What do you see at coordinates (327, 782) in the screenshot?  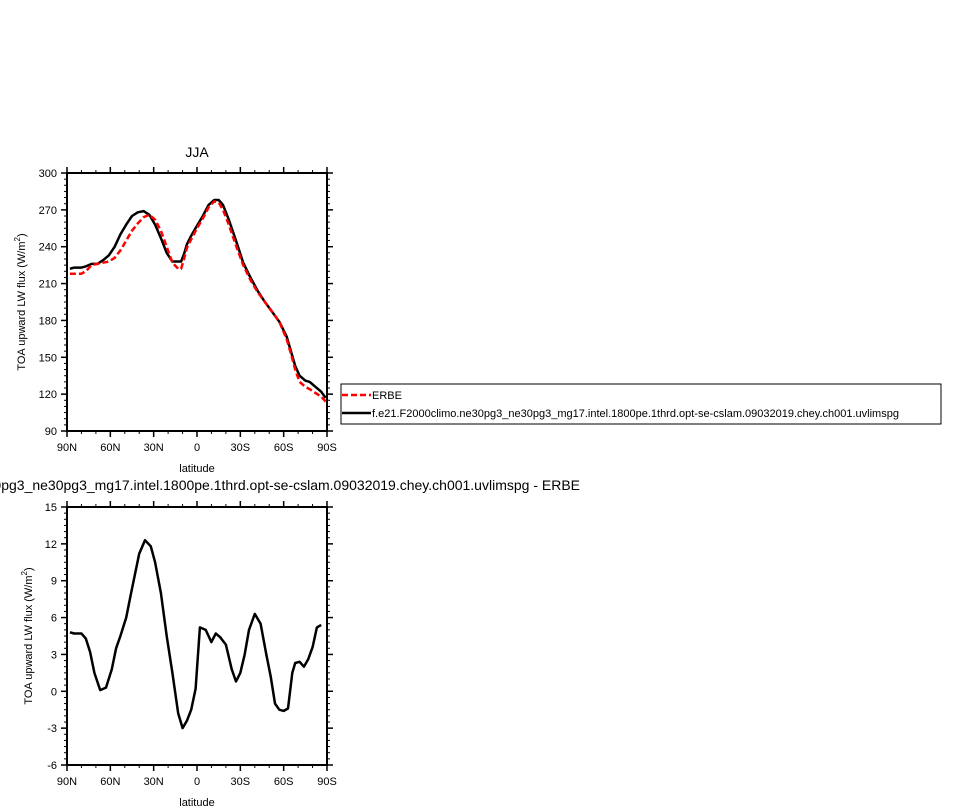 I see `bottom-x-tick-label: 90S` at bounding box center [327, 782].